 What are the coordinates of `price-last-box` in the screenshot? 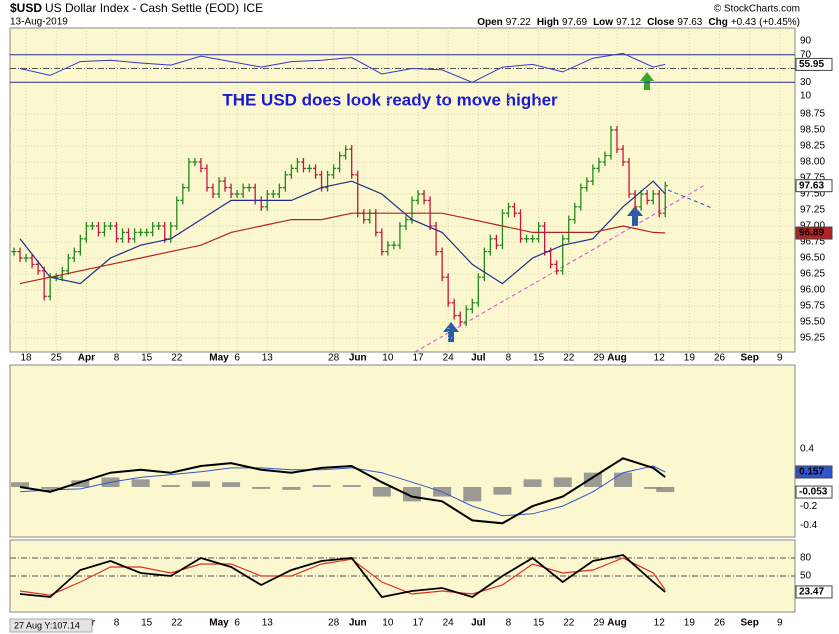 It's located at (814, 186).